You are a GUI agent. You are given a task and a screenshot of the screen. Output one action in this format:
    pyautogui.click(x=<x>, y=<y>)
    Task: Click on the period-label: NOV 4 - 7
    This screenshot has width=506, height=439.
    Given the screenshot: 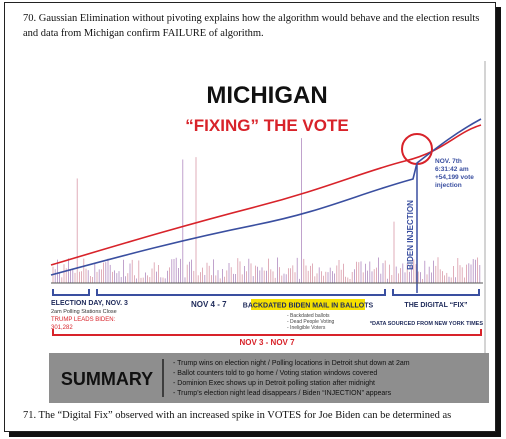 What is the action you would take?
    pyautogui.click(x=209, y=304)
    